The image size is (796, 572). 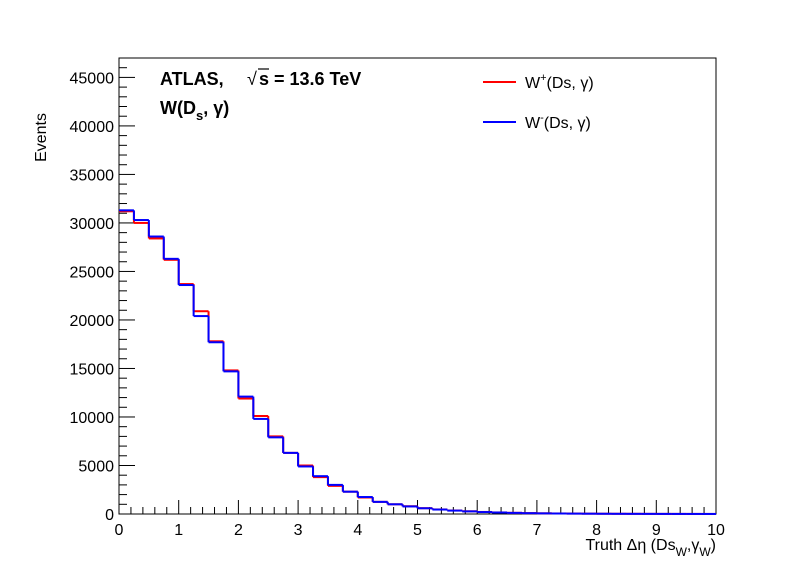 I want to click on y-tick-label: 35000, so click(x=92, y=175).